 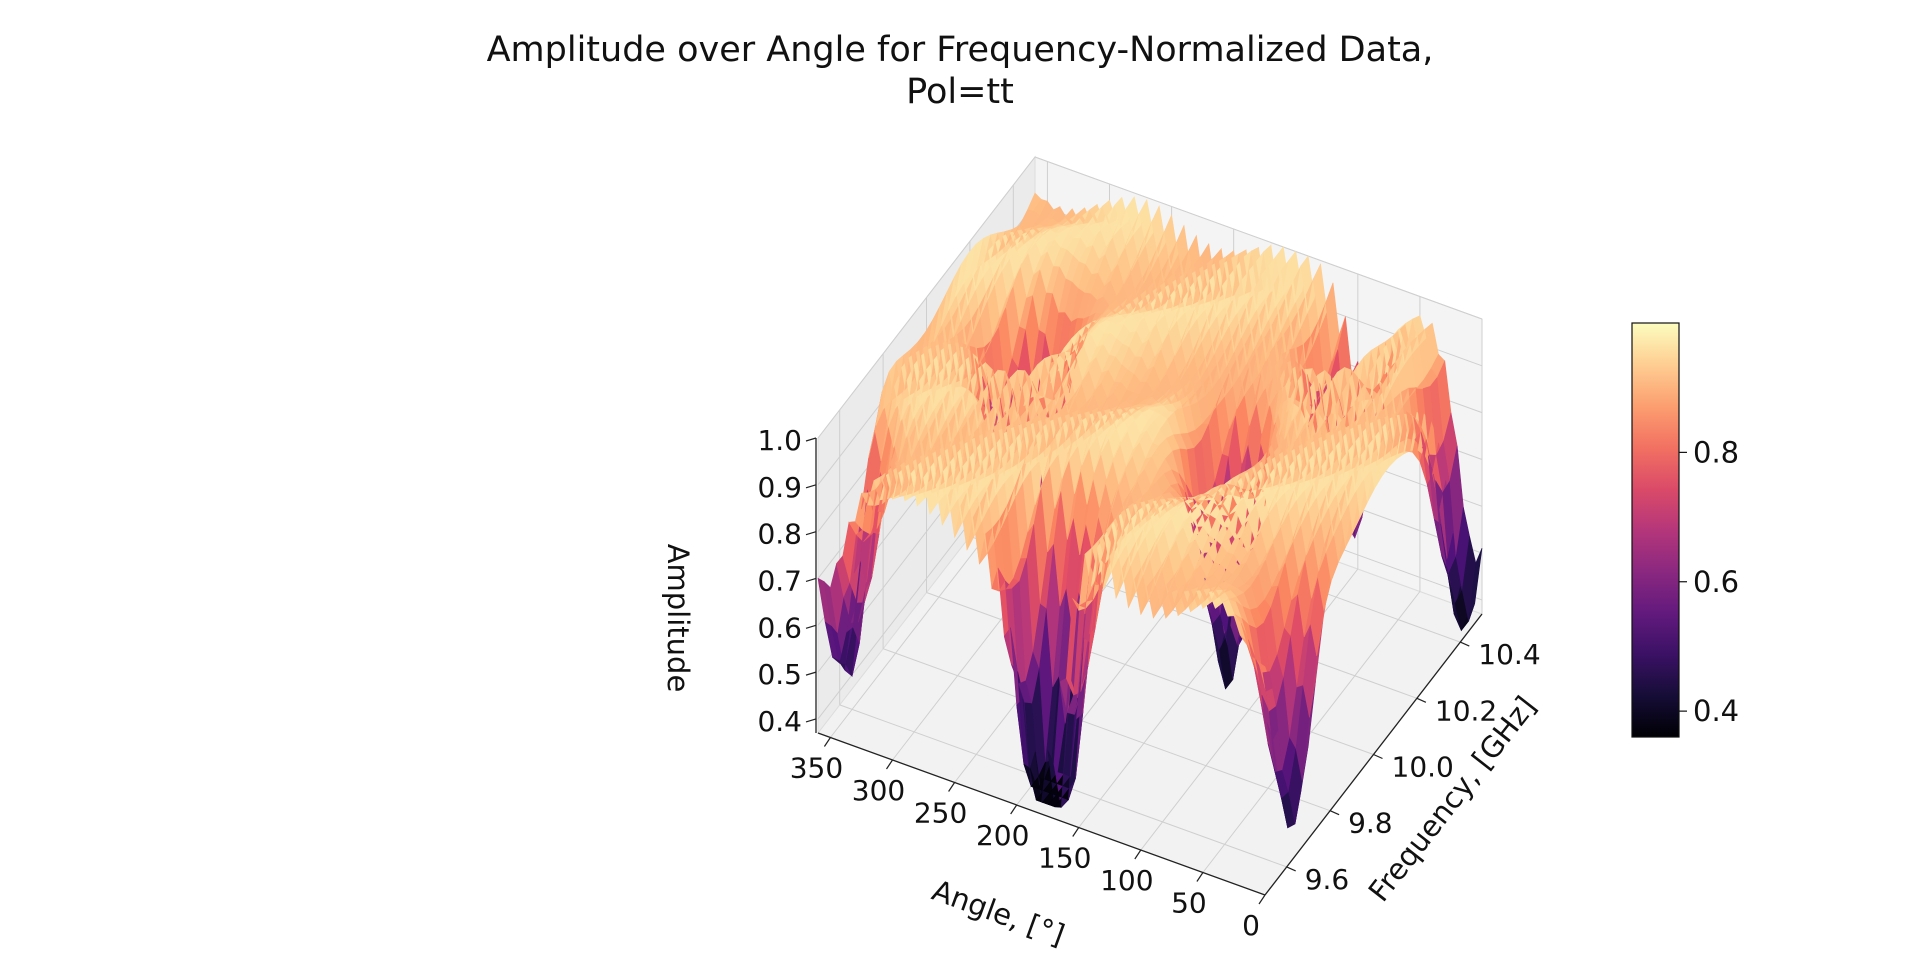 What do you see at coordinates (1655, 530) in the screenshot?
I see `colorbar-bar` at bounding box center [1655, 530].